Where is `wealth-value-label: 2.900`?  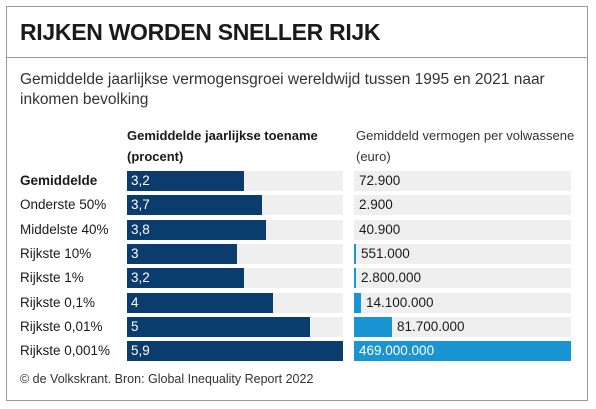 wealth-value-label: 2.900 is located at coordinates (376, 204).